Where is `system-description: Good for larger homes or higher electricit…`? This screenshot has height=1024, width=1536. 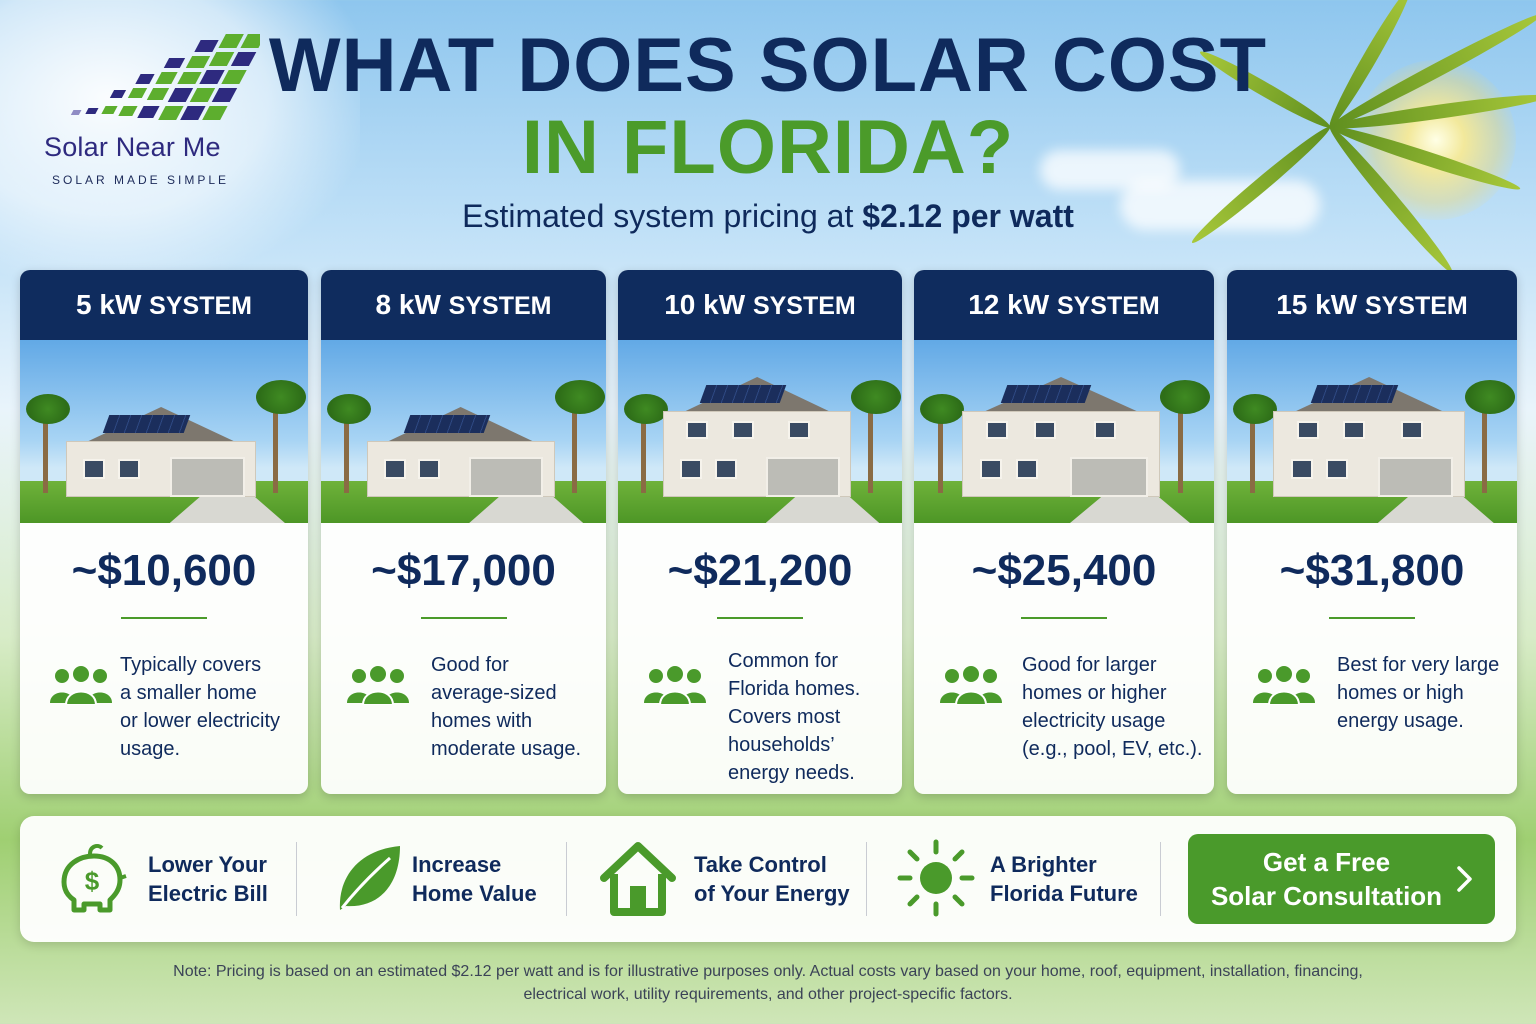
system-description: Good for larger homes or higher electricit… is located at coordinates (1112, 707).